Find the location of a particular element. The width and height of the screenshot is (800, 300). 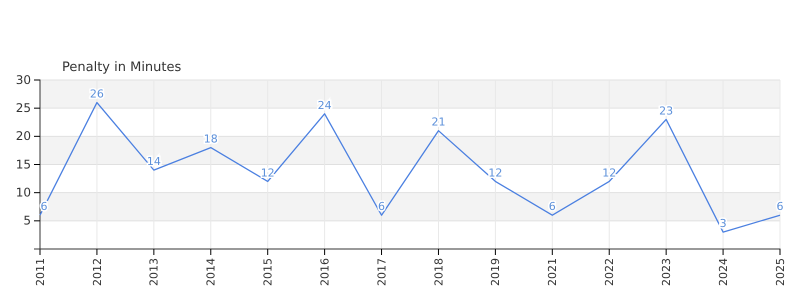

data-label: 14 is located at coordinates (153, 161).